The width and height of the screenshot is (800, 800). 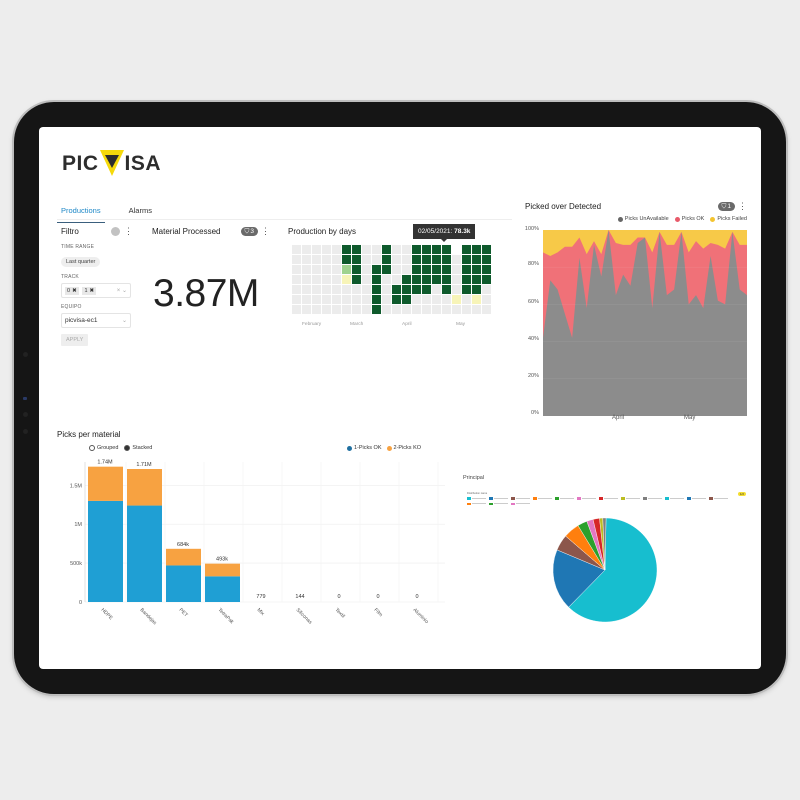 What do you see at coordinates (689, 219) in the screenshot?
I see `legend-item: Picks OK` at bounding box center [689, 219].